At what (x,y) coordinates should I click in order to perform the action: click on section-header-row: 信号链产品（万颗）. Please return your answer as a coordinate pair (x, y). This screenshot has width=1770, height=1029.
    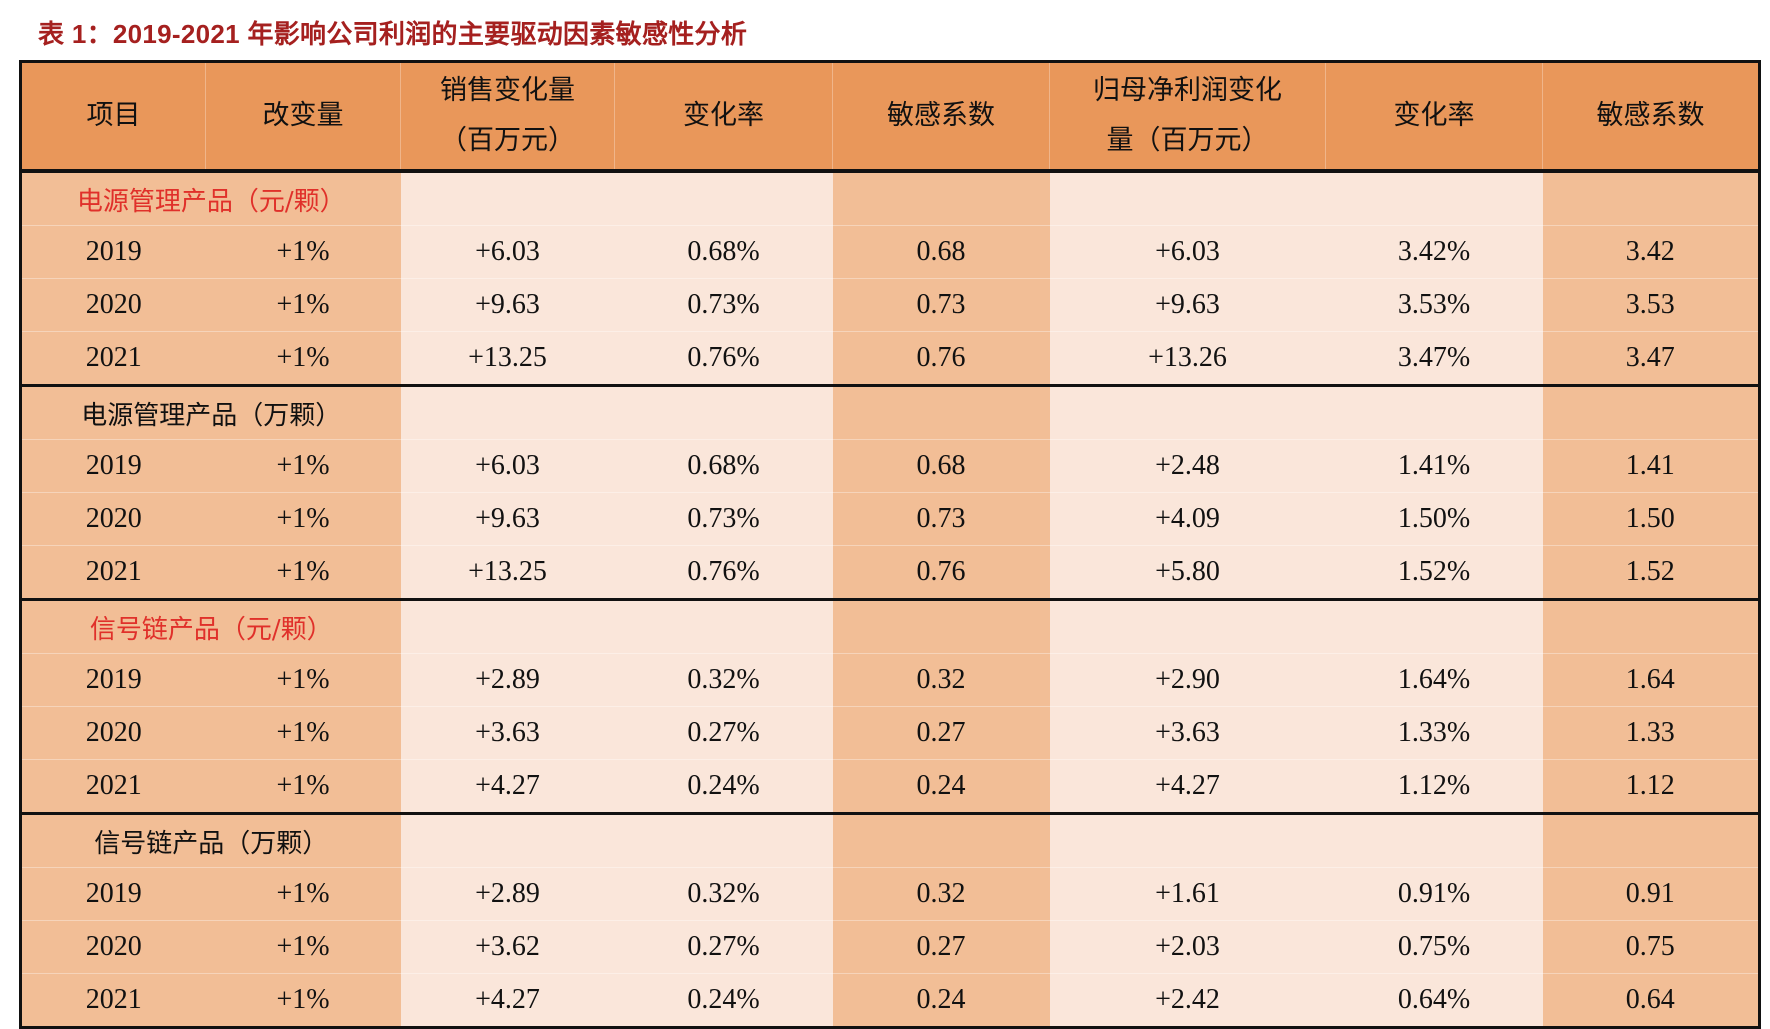
    Looking at the image, I should click on (890, 840).